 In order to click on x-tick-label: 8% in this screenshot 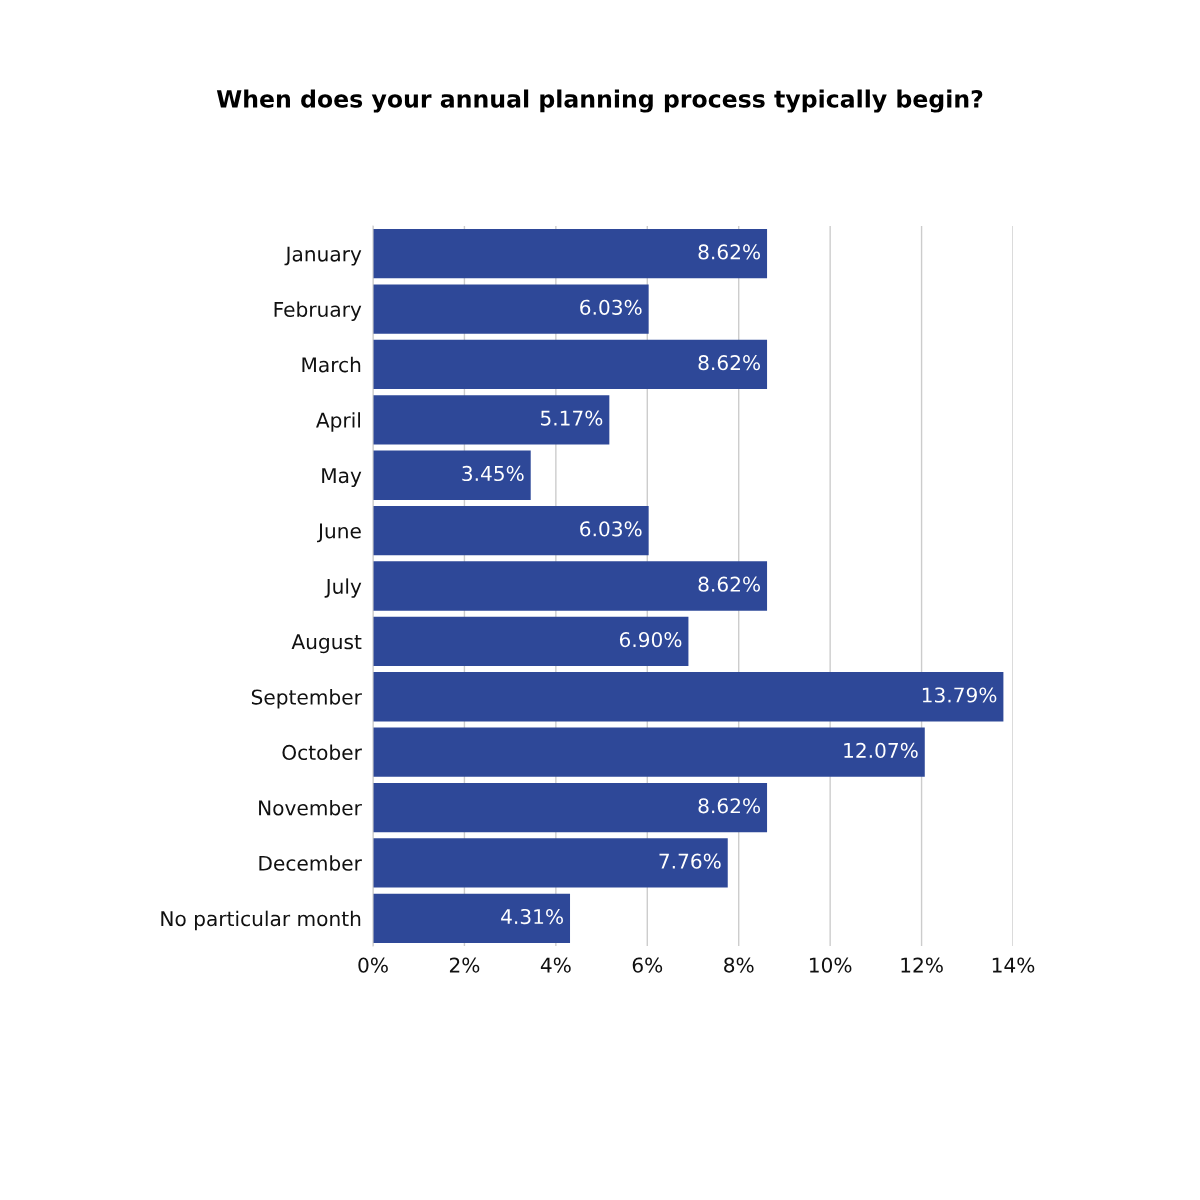, I will do `click(739, 965)`.